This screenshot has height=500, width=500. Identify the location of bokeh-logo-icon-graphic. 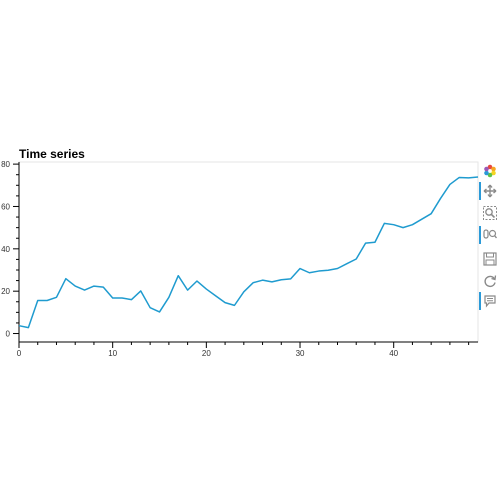
(490, 171).